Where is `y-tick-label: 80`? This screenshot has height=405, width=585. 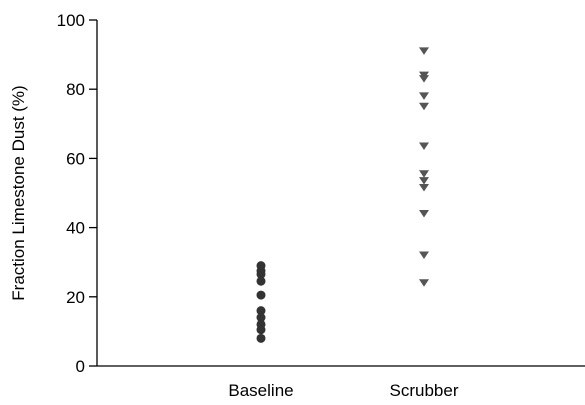
y-tick-label: 80 is located at coordinates (75, 89).